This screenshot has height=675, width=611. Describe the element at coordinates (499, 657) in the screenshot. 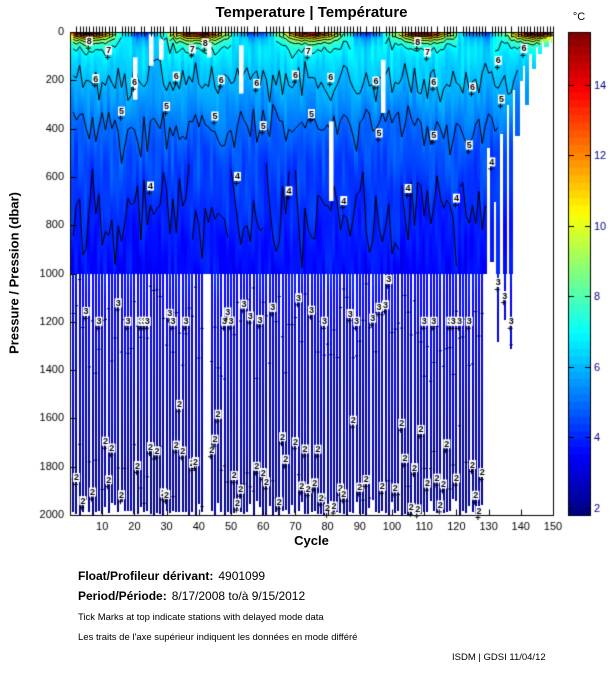

I see `issuer-date-credit: ISDM | GDSI 11/04/12` at that location.